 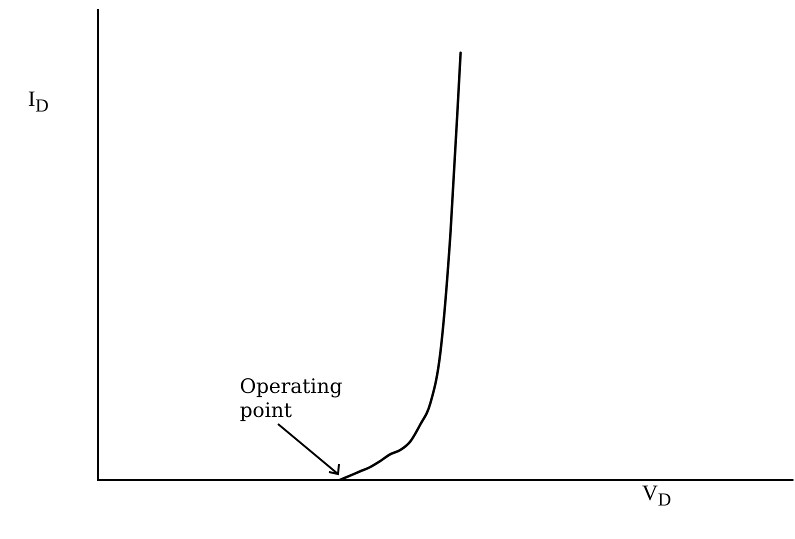 What do you see at coordinates (657, 495) in the screenshot?
I see `x-axis-title: V$_{D}$` at bounding box center [657, 495].